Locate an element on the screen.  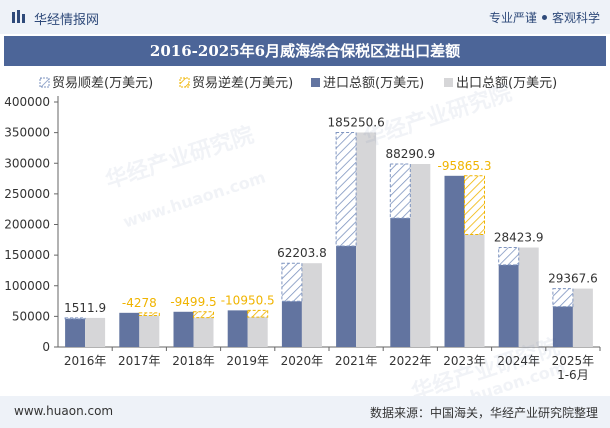
y-tick-label: 250000 is located at coordinates (27, 194).